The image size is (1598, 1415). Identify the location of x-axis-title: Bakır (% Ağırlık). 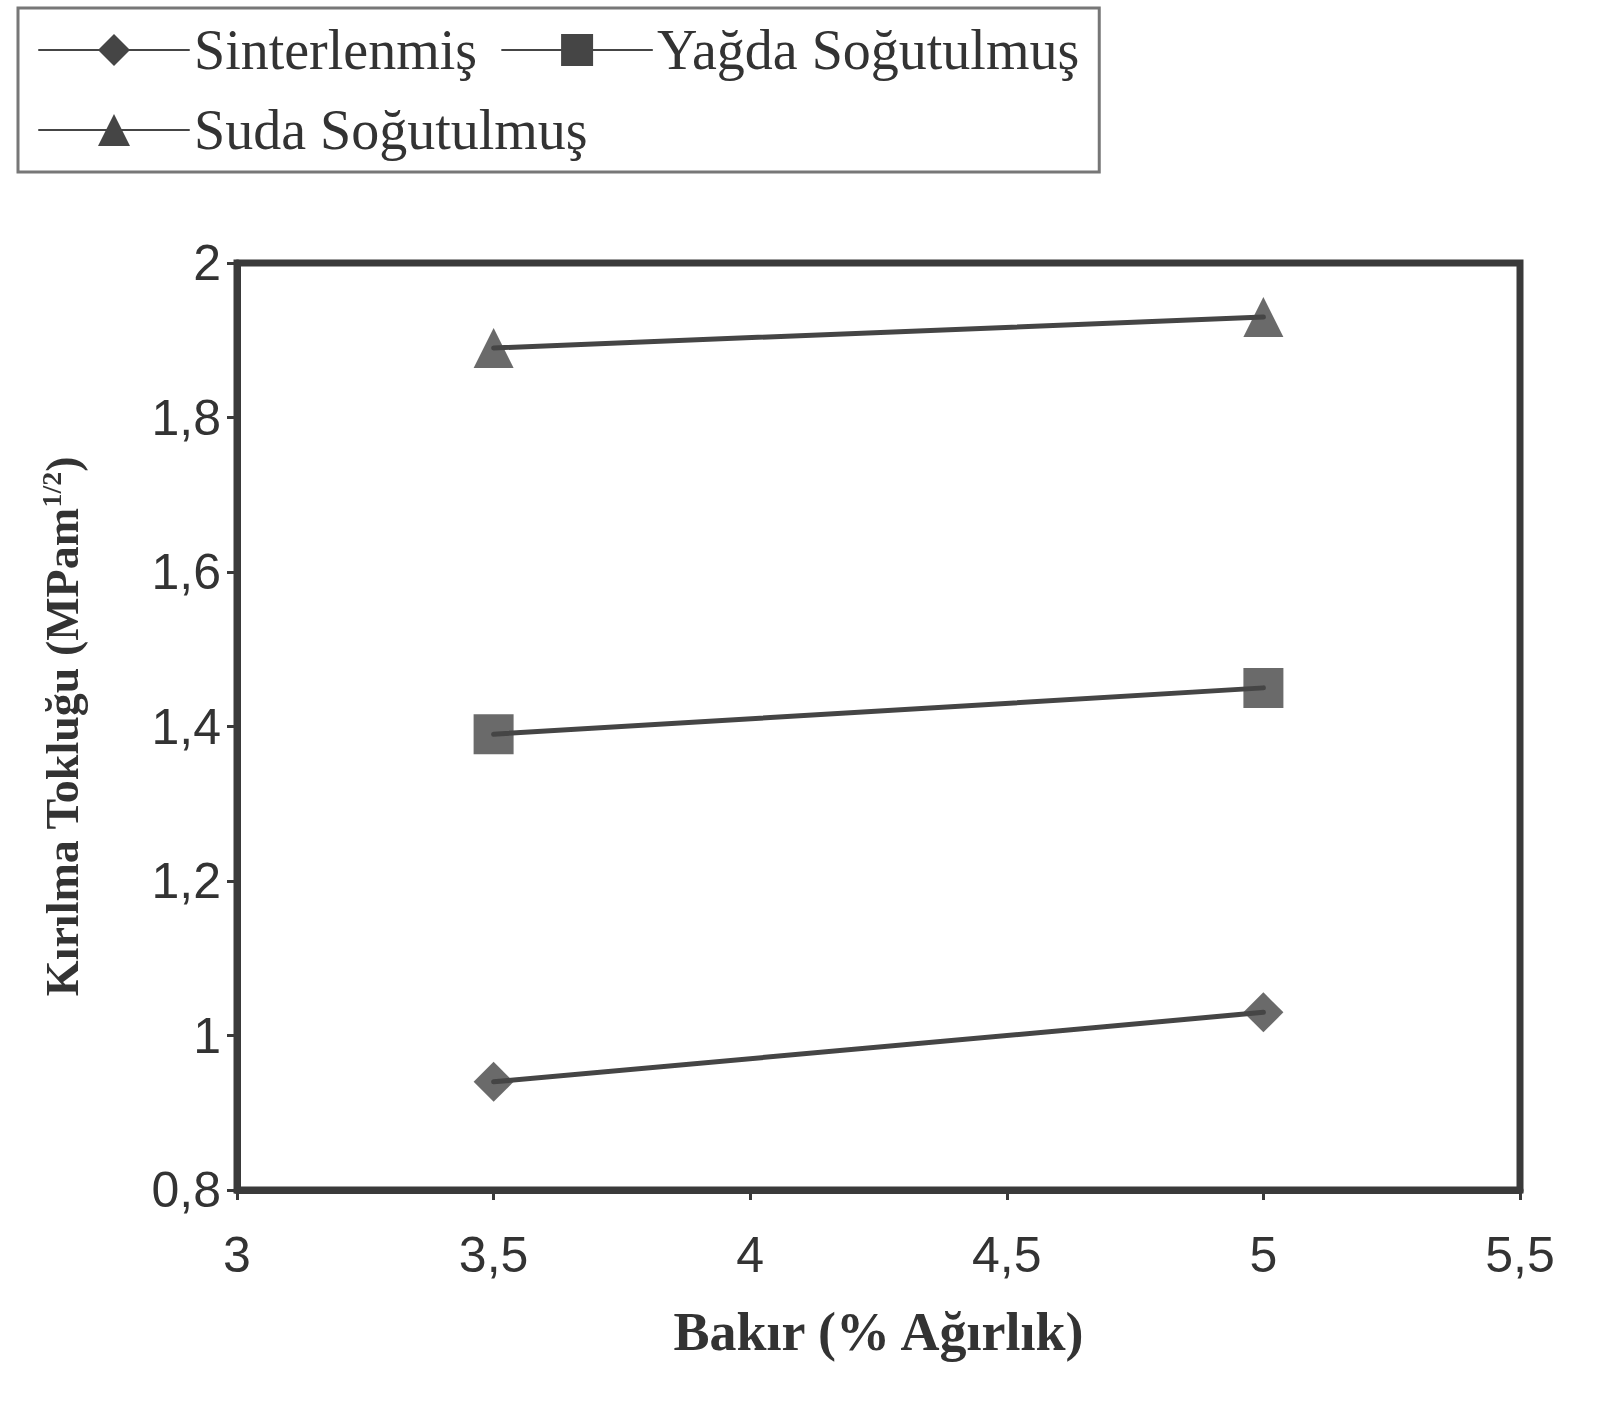
(878, 1332).